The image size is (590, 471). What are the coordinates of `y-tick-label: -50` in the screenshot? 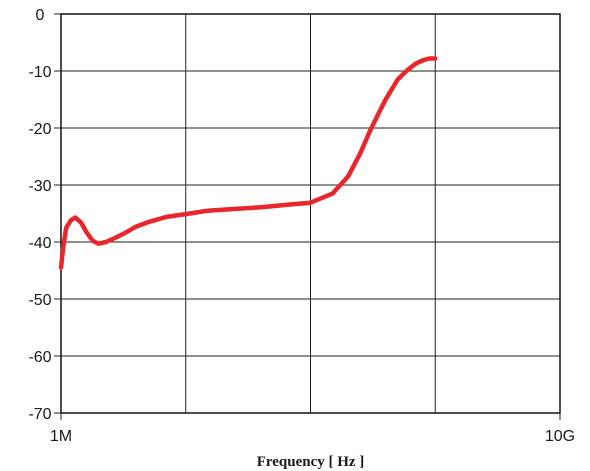 It's located at (39, 300).